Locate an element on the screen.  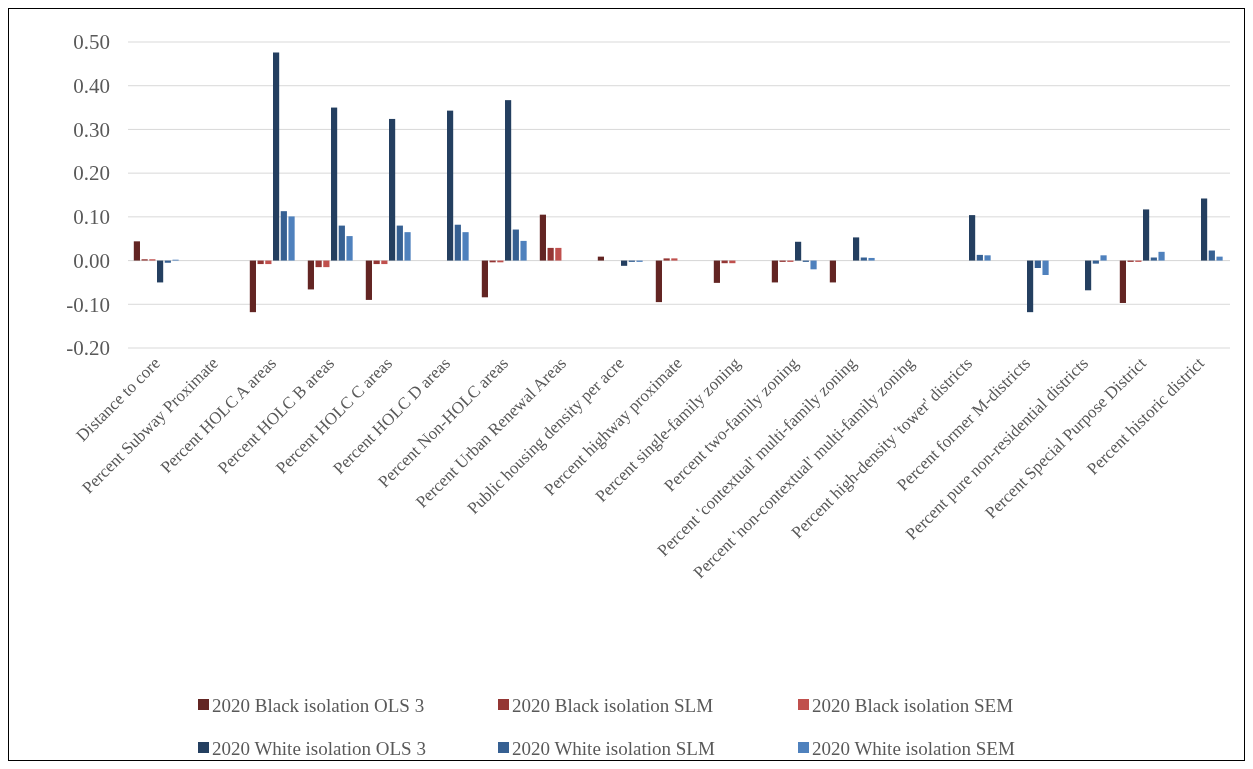
legend-label: 2020 Black isolation SEM is located at coordinates (913, 705).